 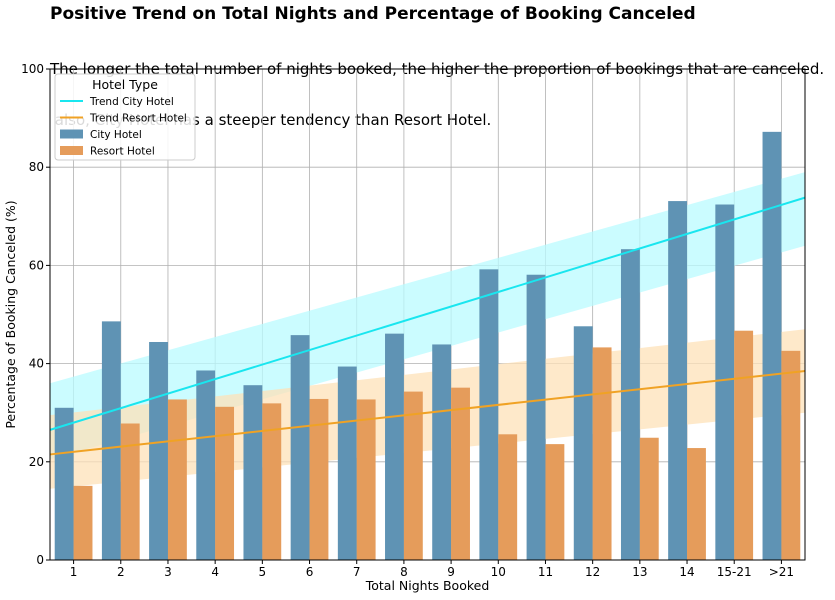 I want to click on x-tick-label: 12, so click(x=592, y=572).